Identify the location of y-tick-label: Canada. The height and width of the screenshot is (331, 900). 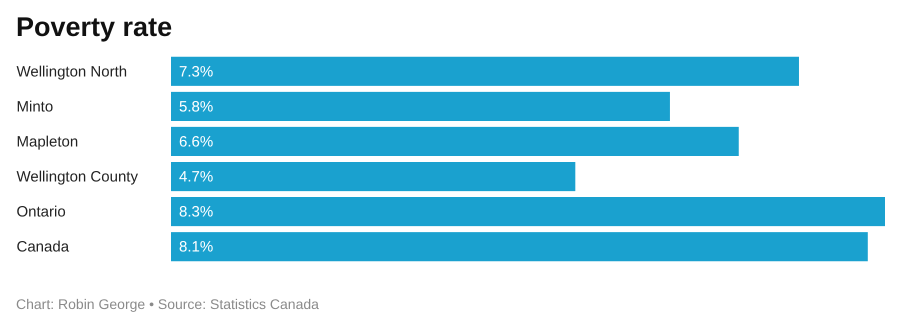
(43, 247).